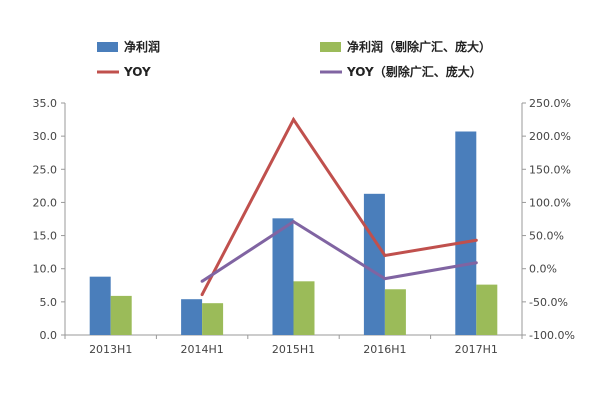  I want to click on right-tick-label: 50.0%, so click(546, 236).